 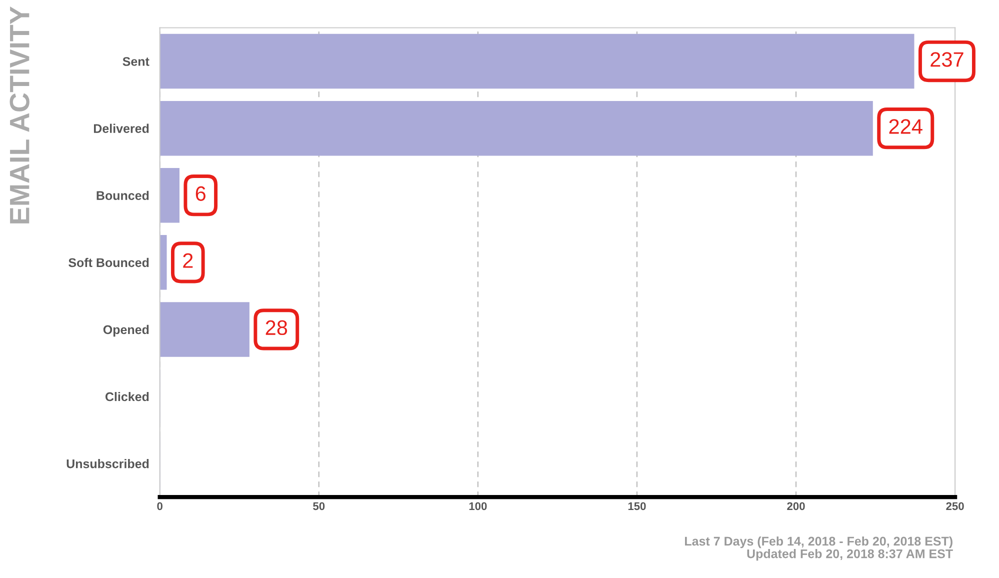 I want to click on x-tick-label: 250, so click(x=955, y=506).